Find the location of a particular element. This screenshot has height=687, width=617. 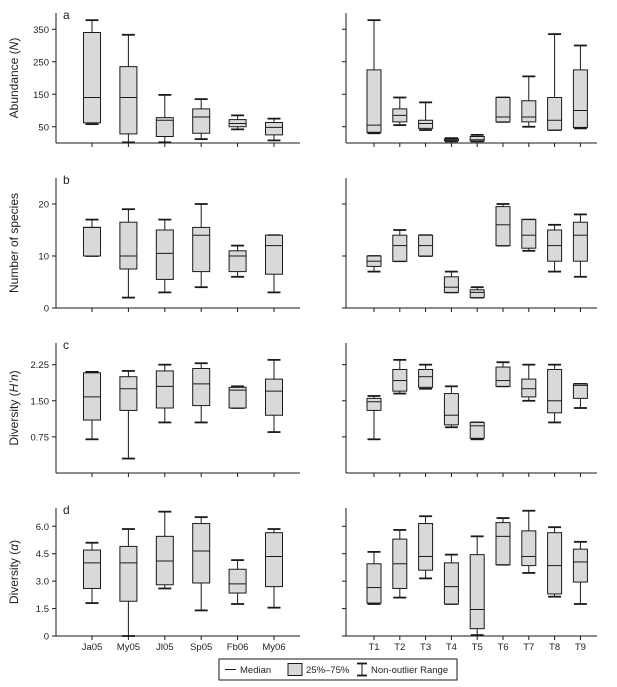

y-tick-label: 10 is located at coordinates (43, 257).